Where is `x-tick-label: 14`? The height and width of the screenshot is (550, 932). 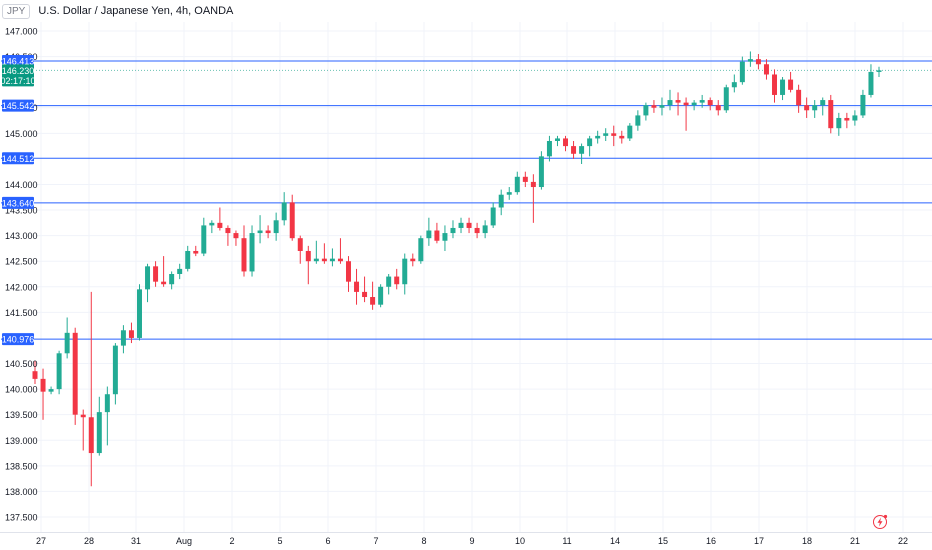
x-tick-label: 14 is located at coordinates (615, 541).